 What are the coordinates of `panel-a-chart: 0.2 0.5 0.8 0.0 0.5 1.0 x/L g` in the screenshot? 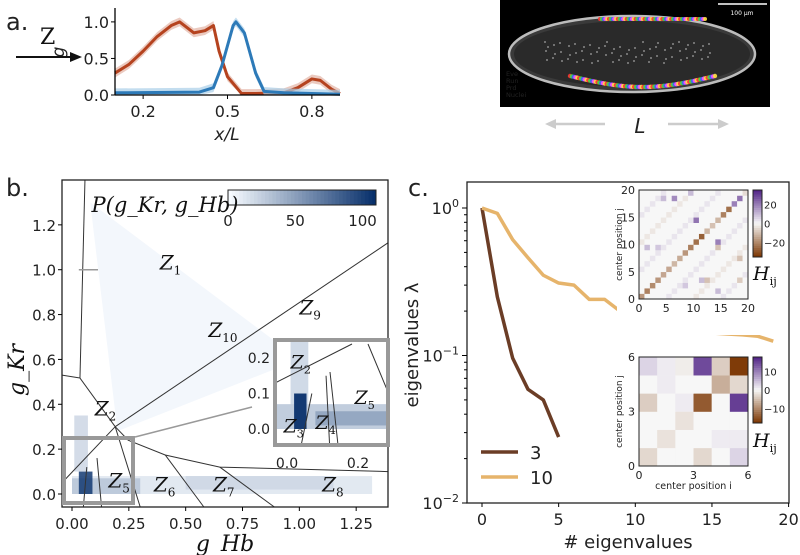 It's located at (195, 76).